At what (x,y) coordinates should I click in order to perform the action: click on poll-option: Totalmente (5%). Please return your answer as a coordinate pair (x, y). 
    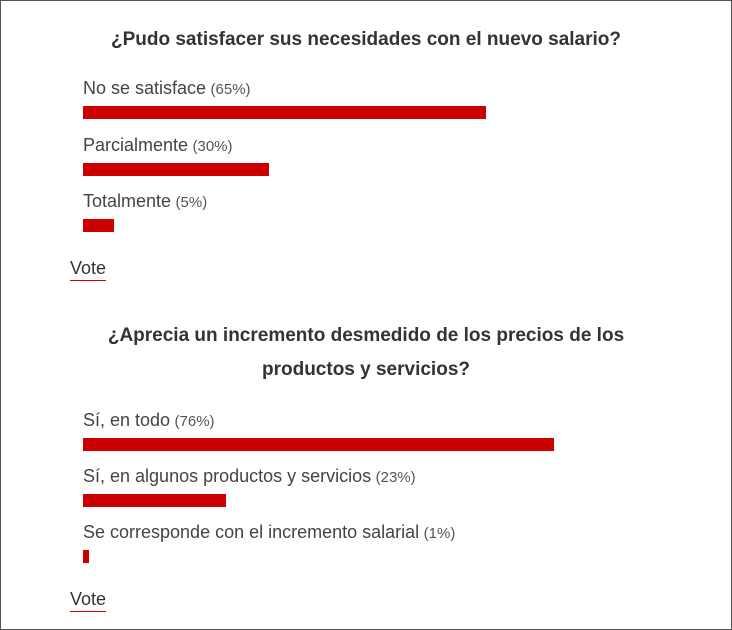
    Looking at the image, I should click on (145, 201).